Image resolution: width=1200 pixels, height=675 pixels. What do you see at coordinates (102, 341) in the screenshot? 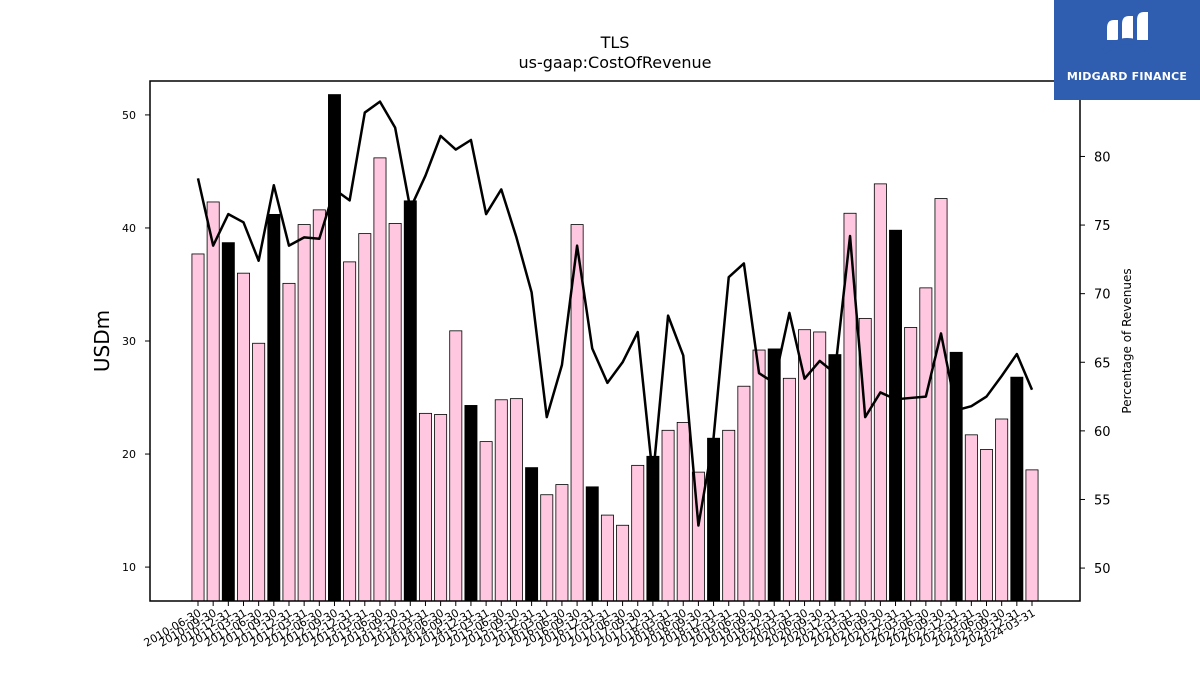
I see `y-axis-label: USDm` at bounding box center [102, 341].